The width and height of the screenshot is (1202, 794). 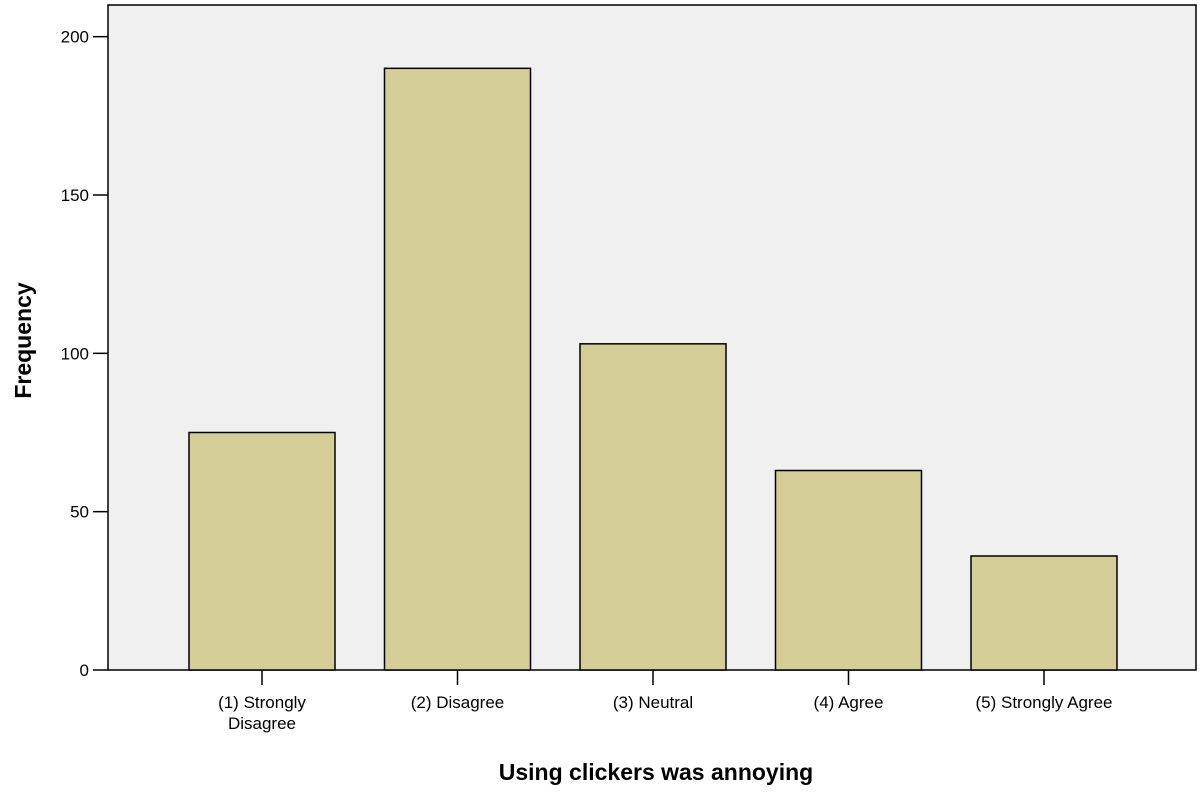 I want to click on y-axis: 0 50 100 150 200, so click(x=84, y=354).